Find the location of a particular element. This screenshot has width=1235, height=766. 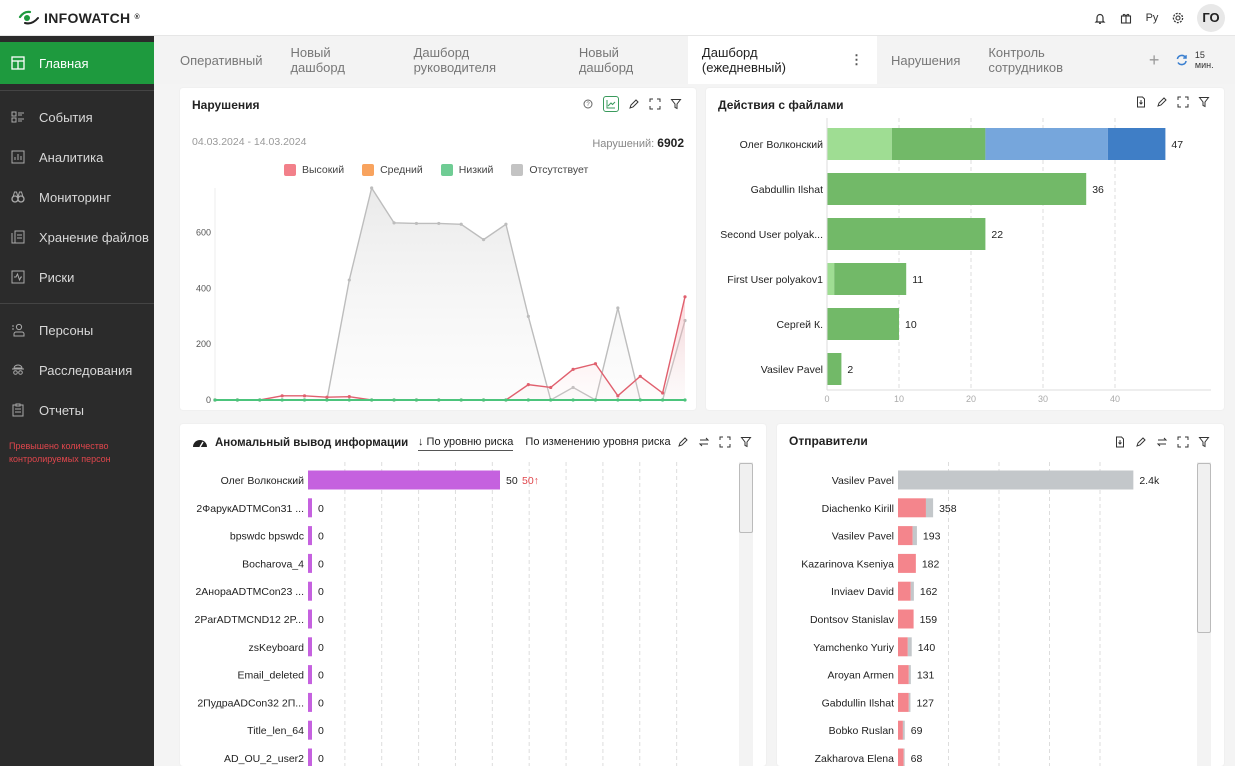

tab-new-dashboard-2: Новый дашборд is located at coordinates (606, 60).